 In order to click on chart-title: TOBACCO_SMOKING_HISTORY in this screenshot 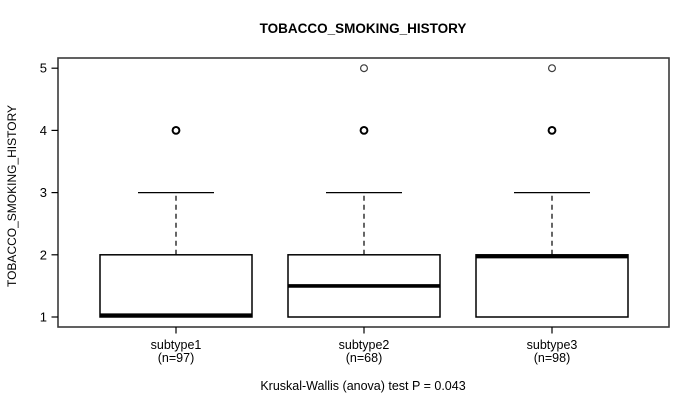, I will do `click(363, 28)`.